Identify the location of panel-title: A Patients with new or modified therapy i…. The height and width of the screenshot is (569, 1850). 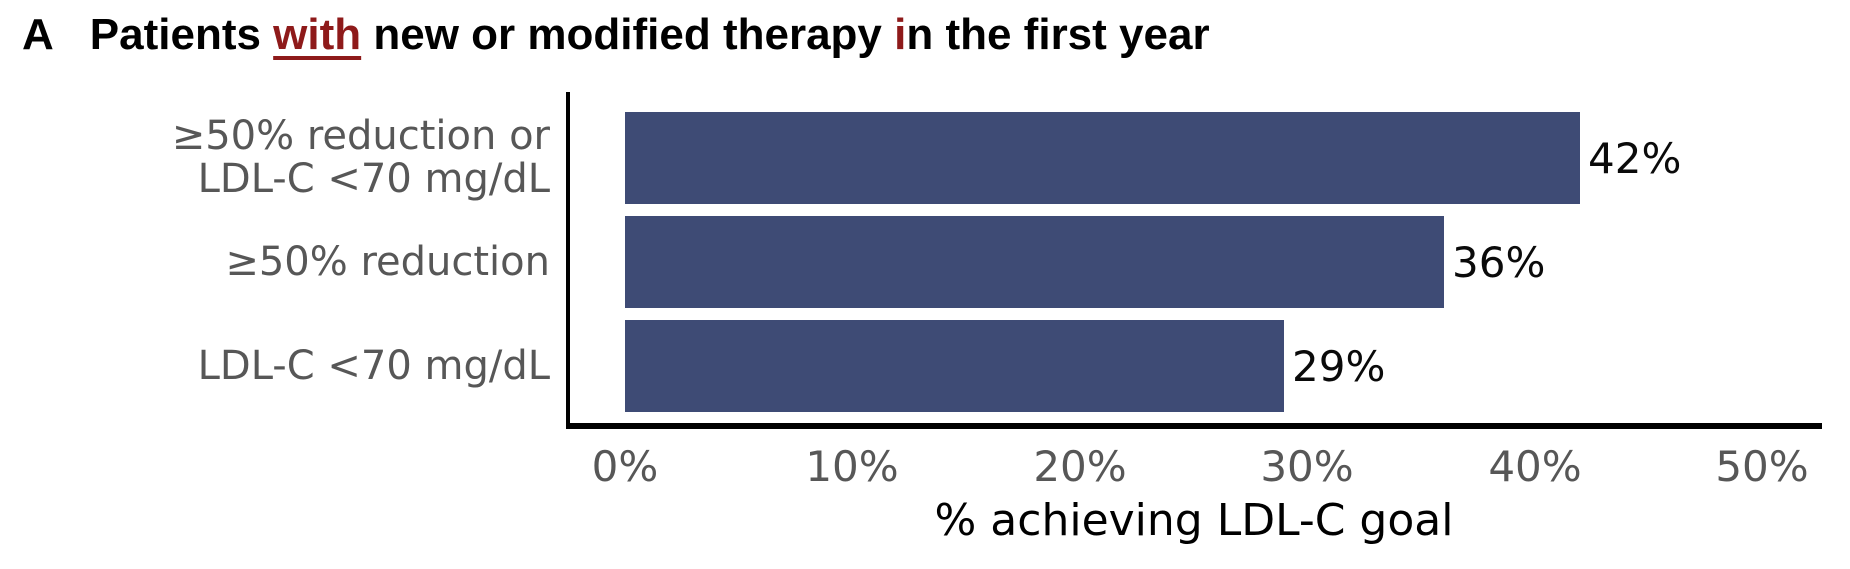
(616, 35).